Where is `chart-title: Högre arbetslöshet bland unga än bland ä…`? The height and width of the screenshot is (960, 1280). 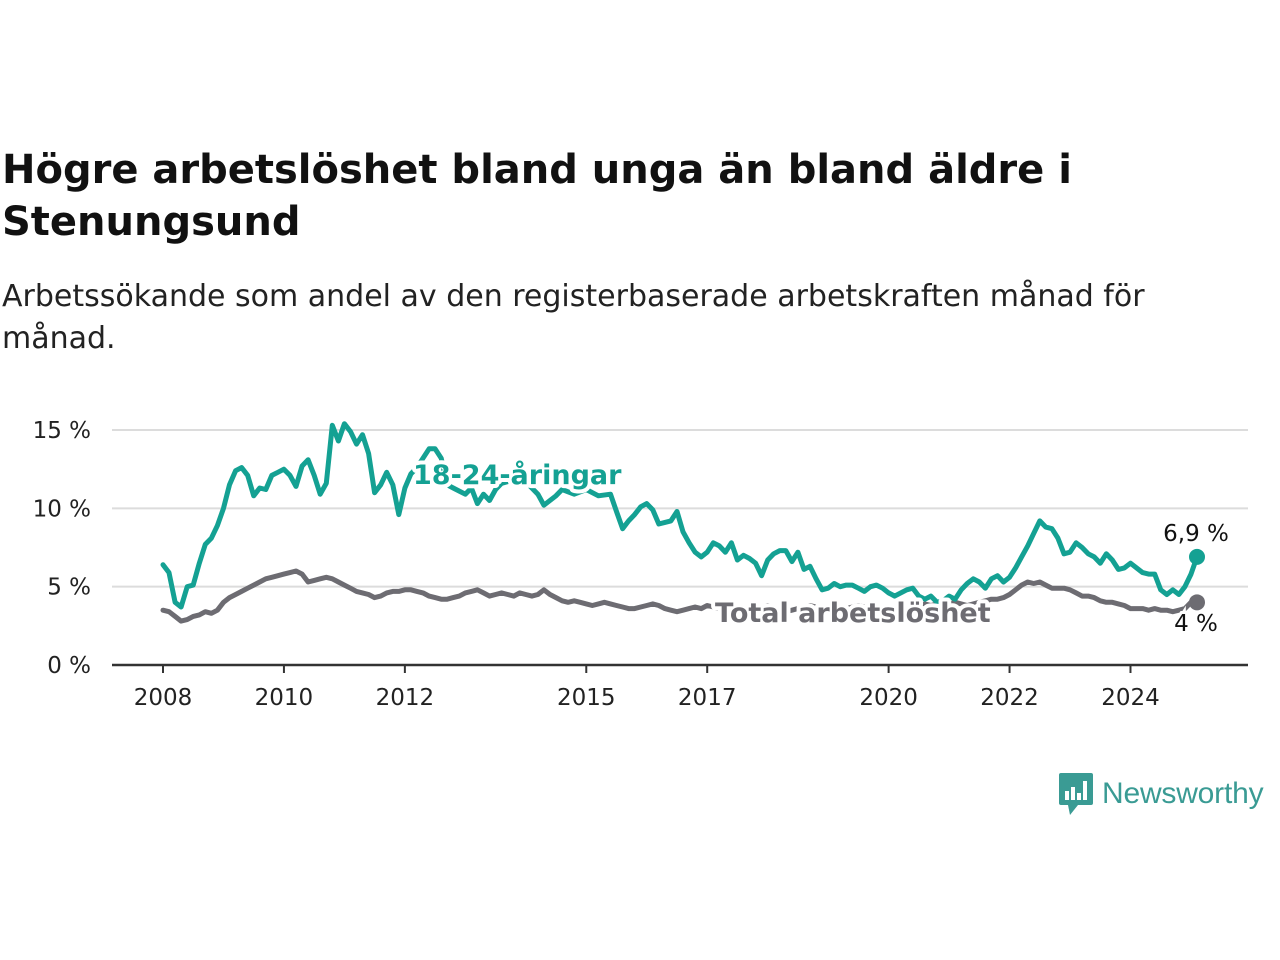 chart-title: Högre arbetslöshet bland unga än bland ä… is located at coordinates (537, 196).